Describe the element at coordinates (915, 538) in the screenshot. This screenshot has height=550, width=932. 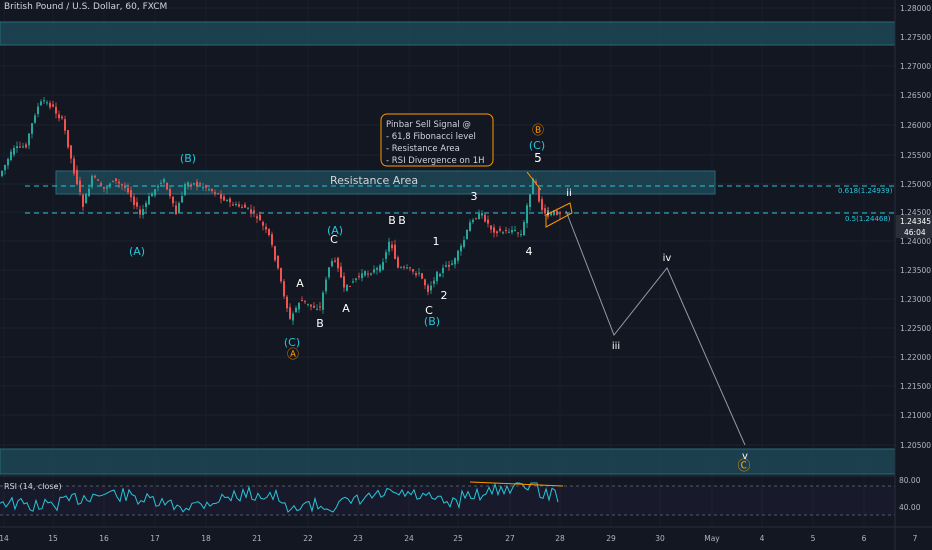
I see `time-tick: 7` at that location.